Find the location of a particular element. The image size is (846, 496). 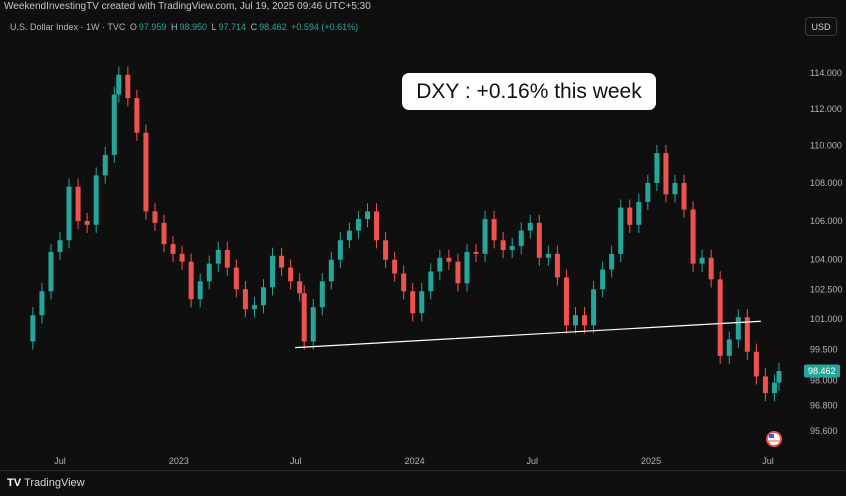

legend-open-value: 97.959 is located at coordinates (152, 27).